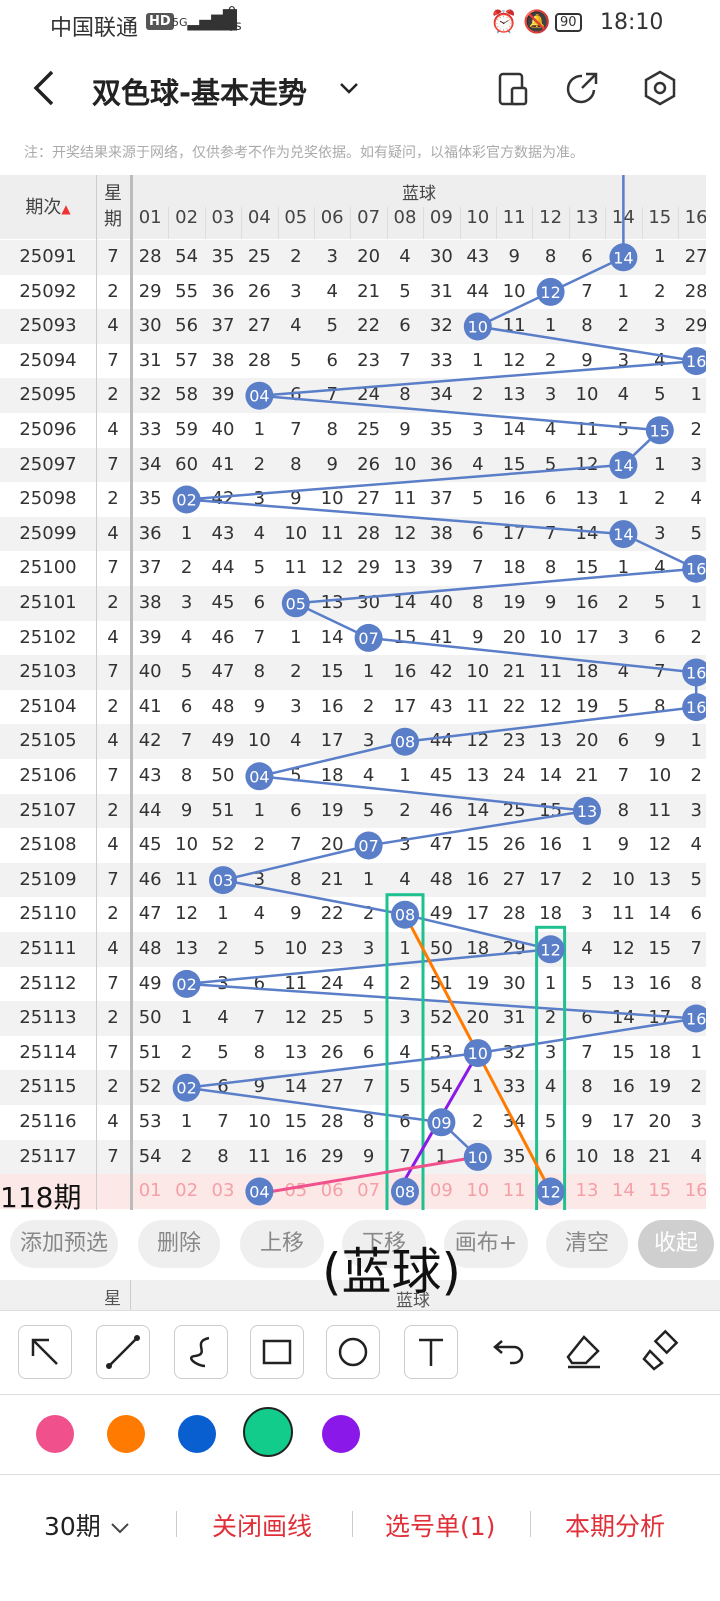 Image resolution: width=720 pixels, height=1601 pixels. I want to click on prediction-cell: 01, so click(150, 1191).